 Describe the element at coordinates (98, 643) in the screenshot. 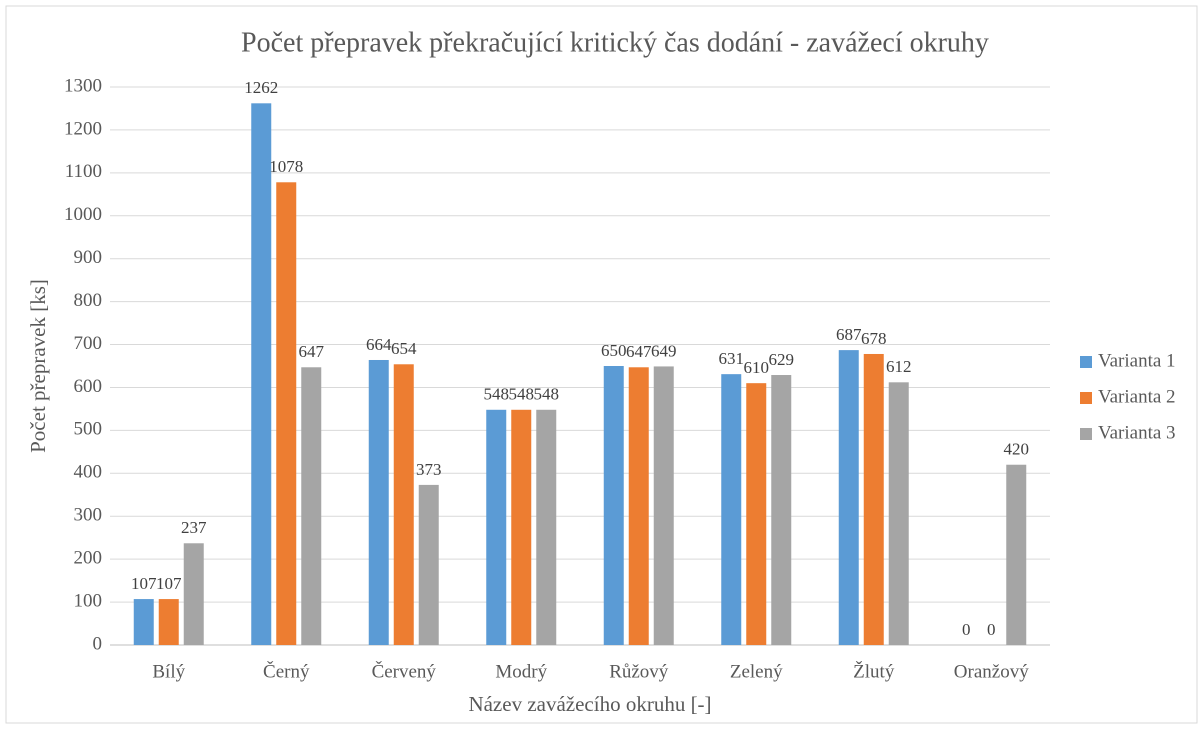

I see `y-tick-label: 0` at that location.